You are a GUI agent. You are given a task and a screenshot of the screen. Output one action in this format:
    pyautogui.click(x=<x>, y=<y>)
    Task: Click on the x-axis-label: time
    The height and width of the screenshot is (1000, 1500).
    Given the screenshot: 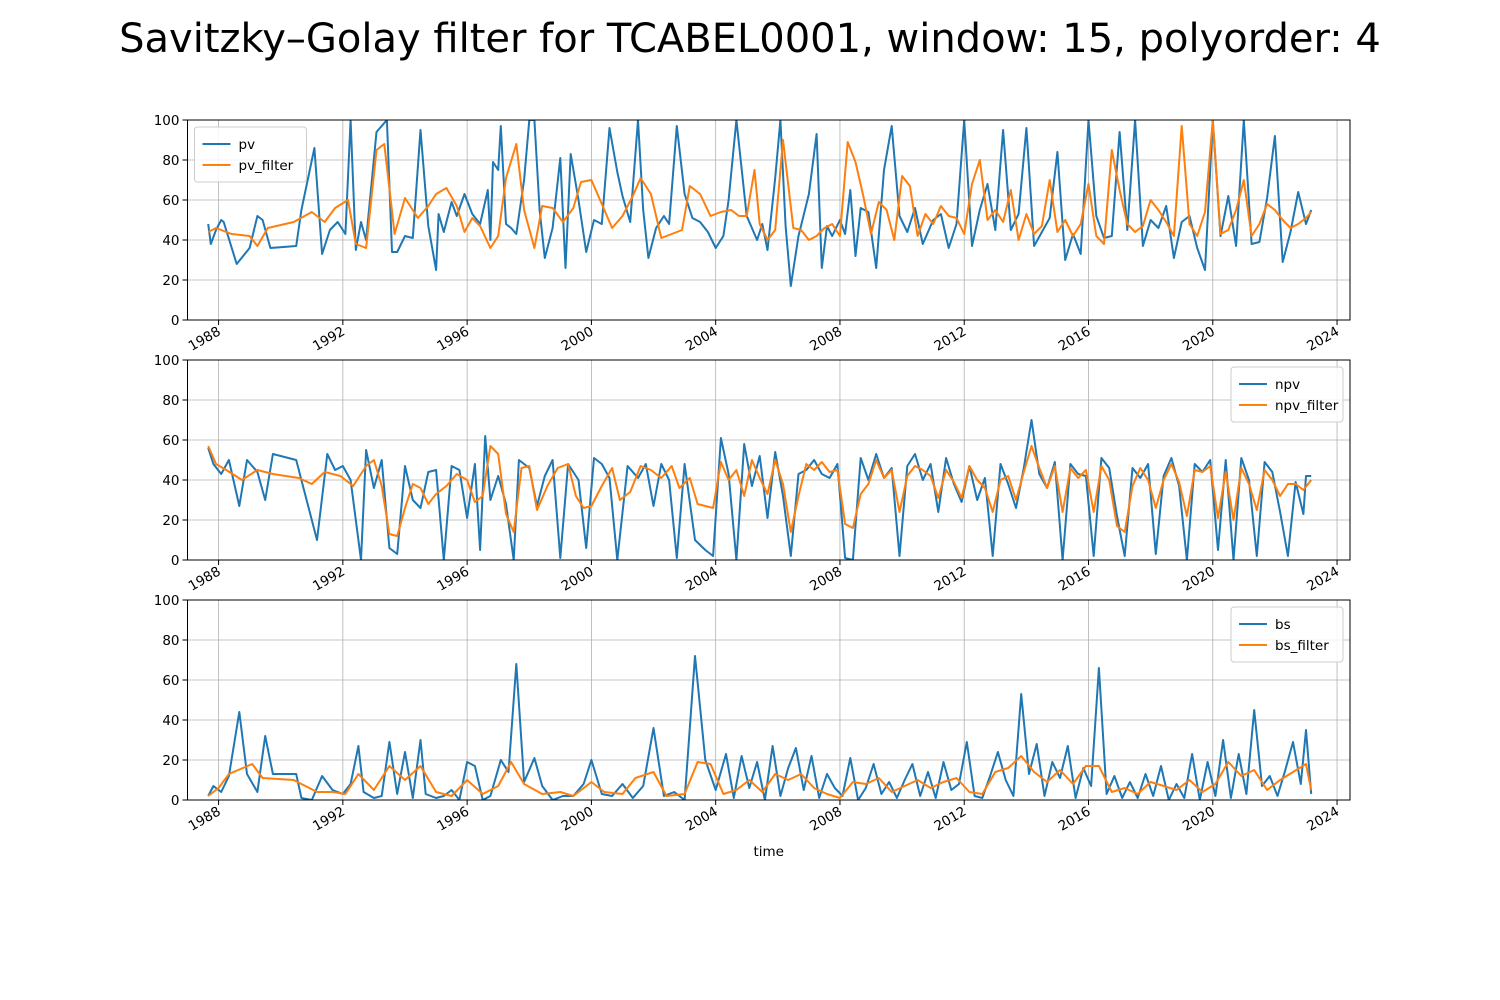 What is the action you would take?
    pyautogui.click(x=768, y=852)
    